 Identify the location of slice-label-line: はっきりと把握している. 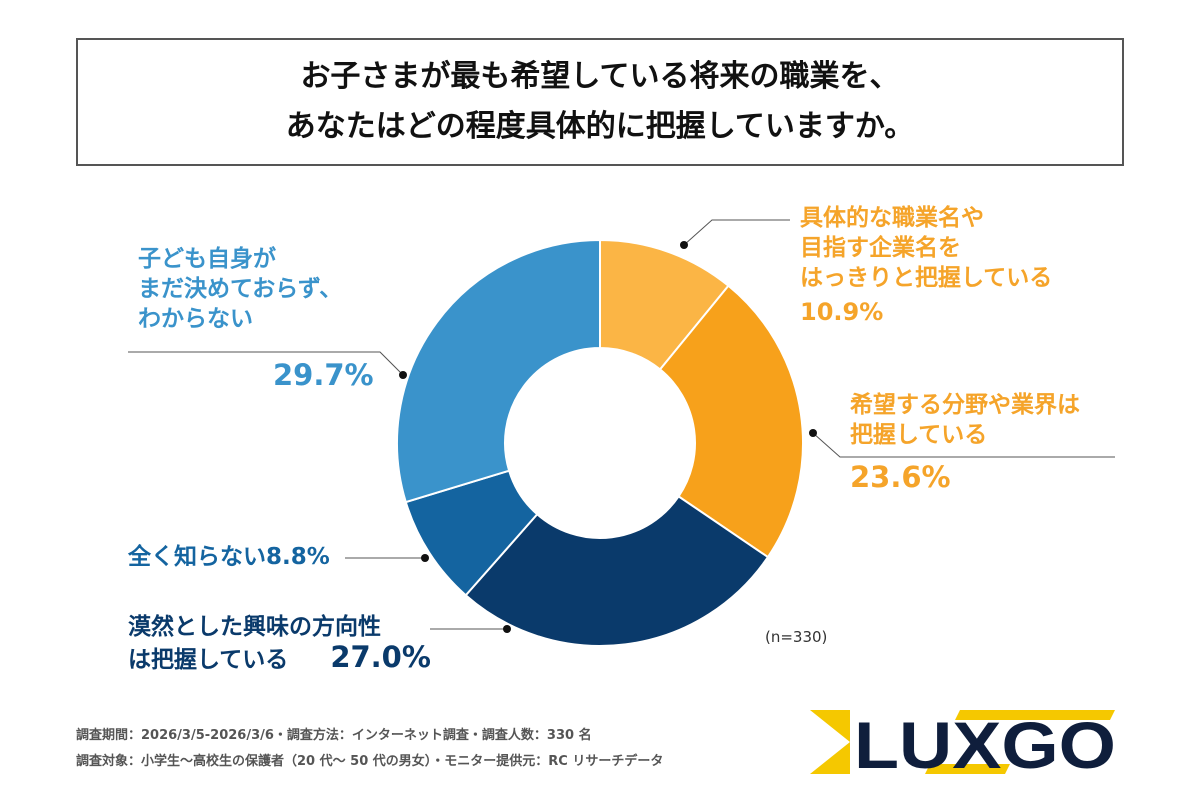
(926, 278).